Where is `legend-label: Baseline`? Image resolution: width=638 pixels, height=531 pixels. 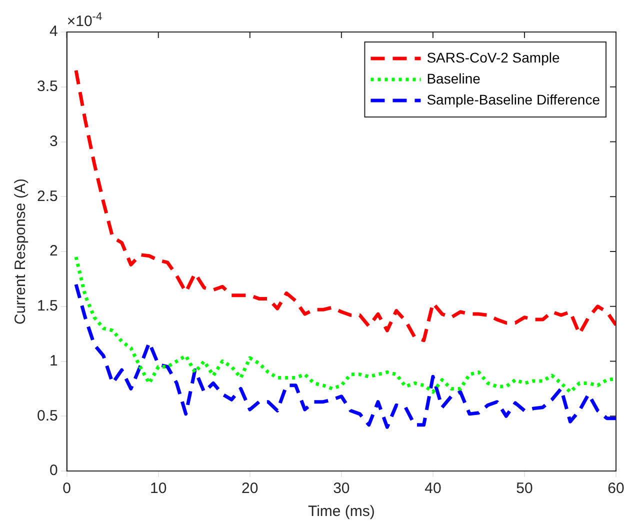
legend-label: Baseline is located at coordinates (453, 78).